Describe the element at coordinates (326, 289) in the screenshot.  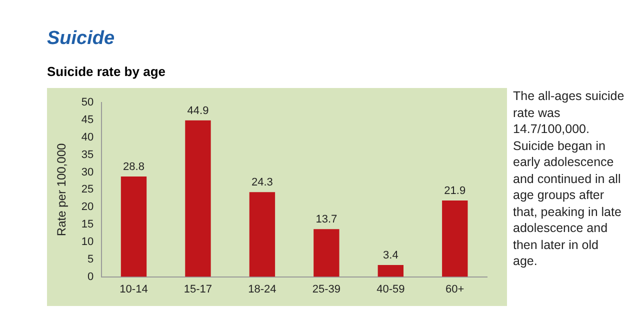
I see `x-tick-label: 25-39` at that location.